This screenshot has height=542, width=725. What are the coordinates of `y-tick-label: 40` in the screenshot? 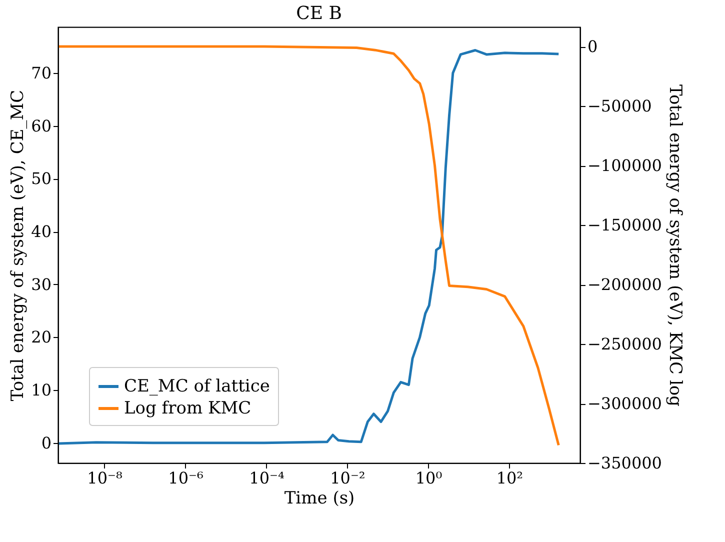 It's located at (41, 232).